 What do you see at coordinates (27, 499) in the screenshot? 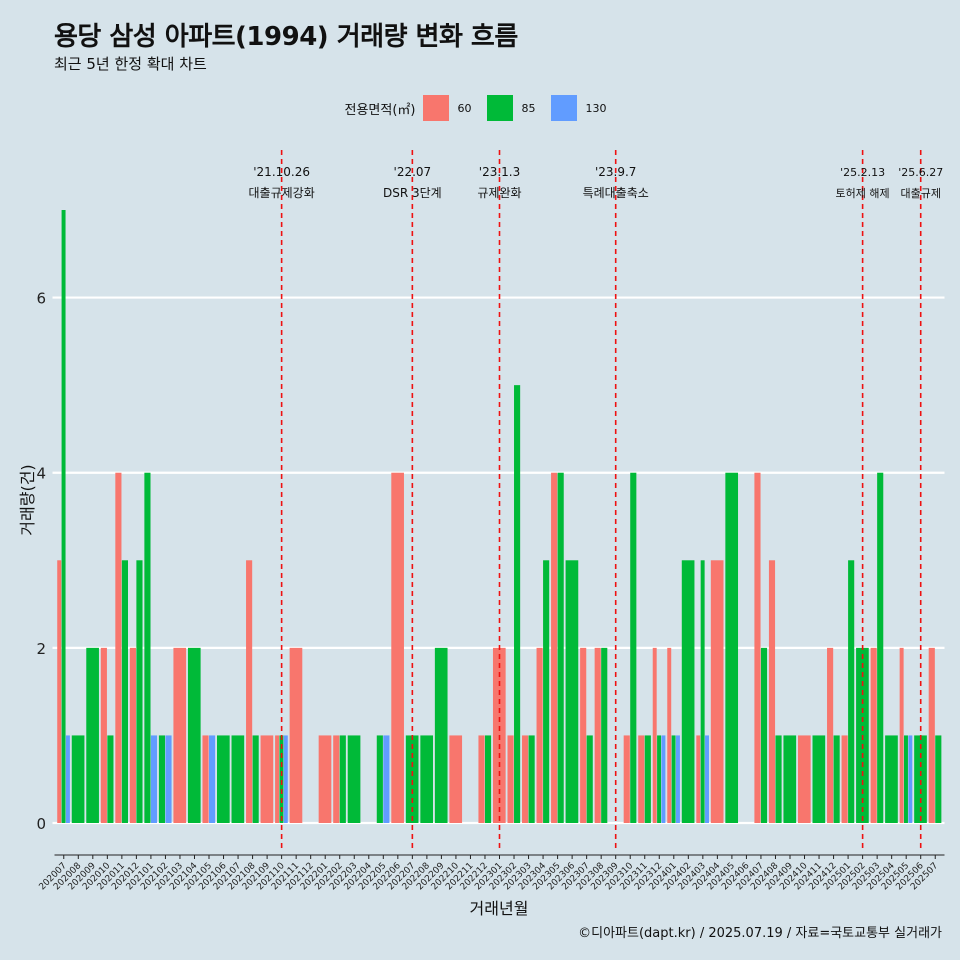
I see `y-axis-title: 거래량(건)` at bounding box center [27, 499].